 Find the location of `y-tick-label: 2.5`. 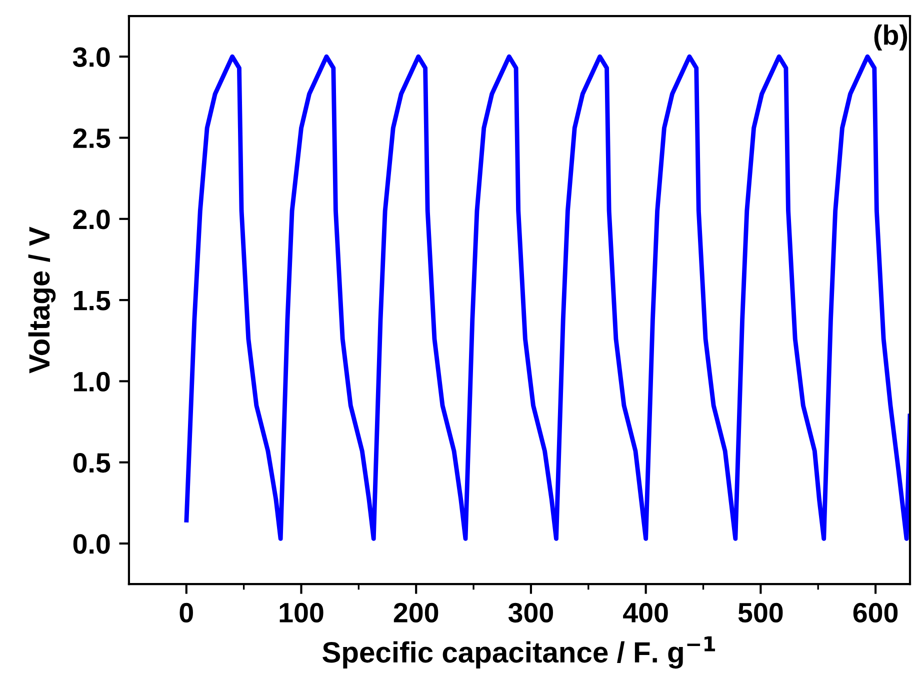

y-tick-label: 2.5 is located at coordinates (91, 138).